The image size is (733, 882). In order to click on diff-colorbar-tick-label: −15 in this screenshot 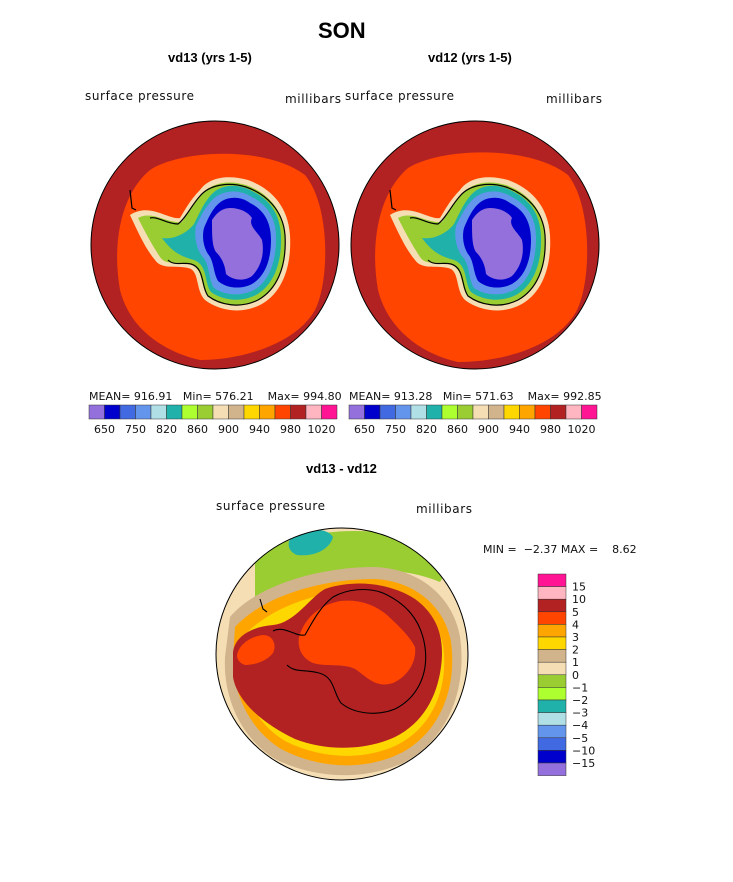, I will do `click(583, 763)`.